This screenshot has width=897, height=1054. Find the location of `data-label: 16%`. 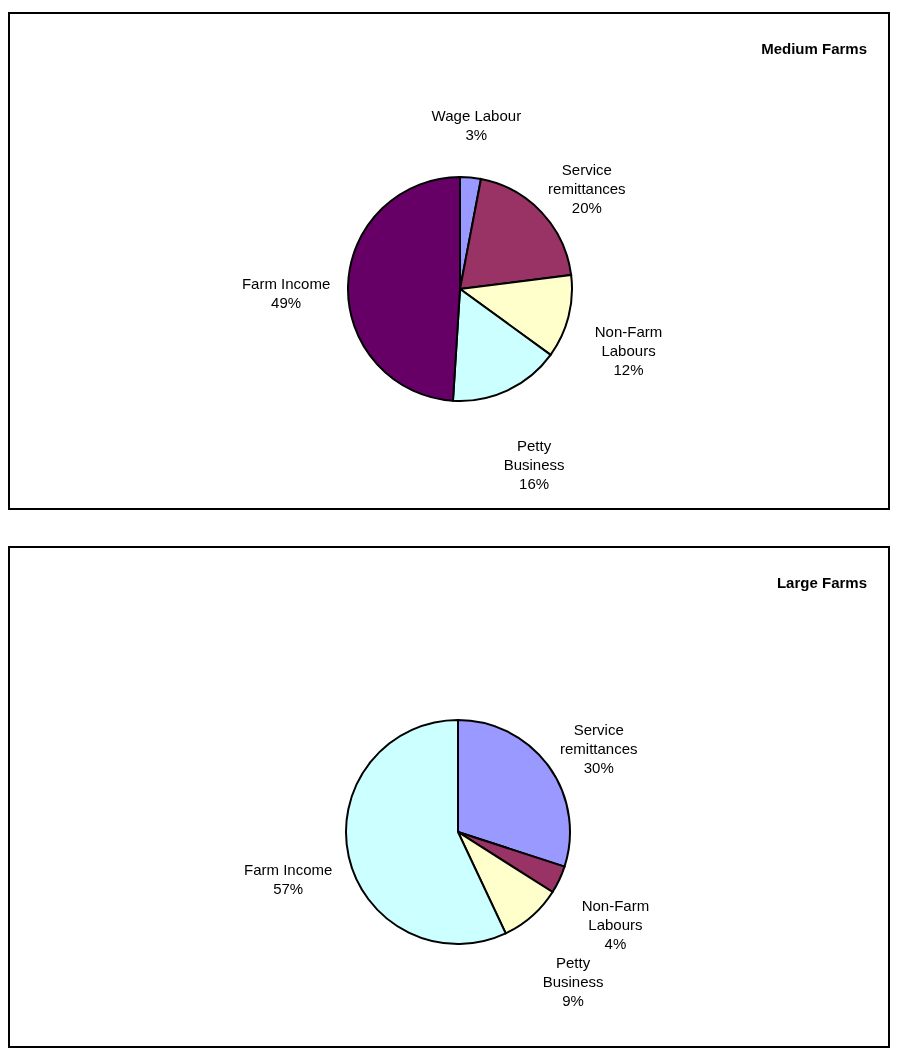

data-label: 16% is located at coordinates (534, 484).